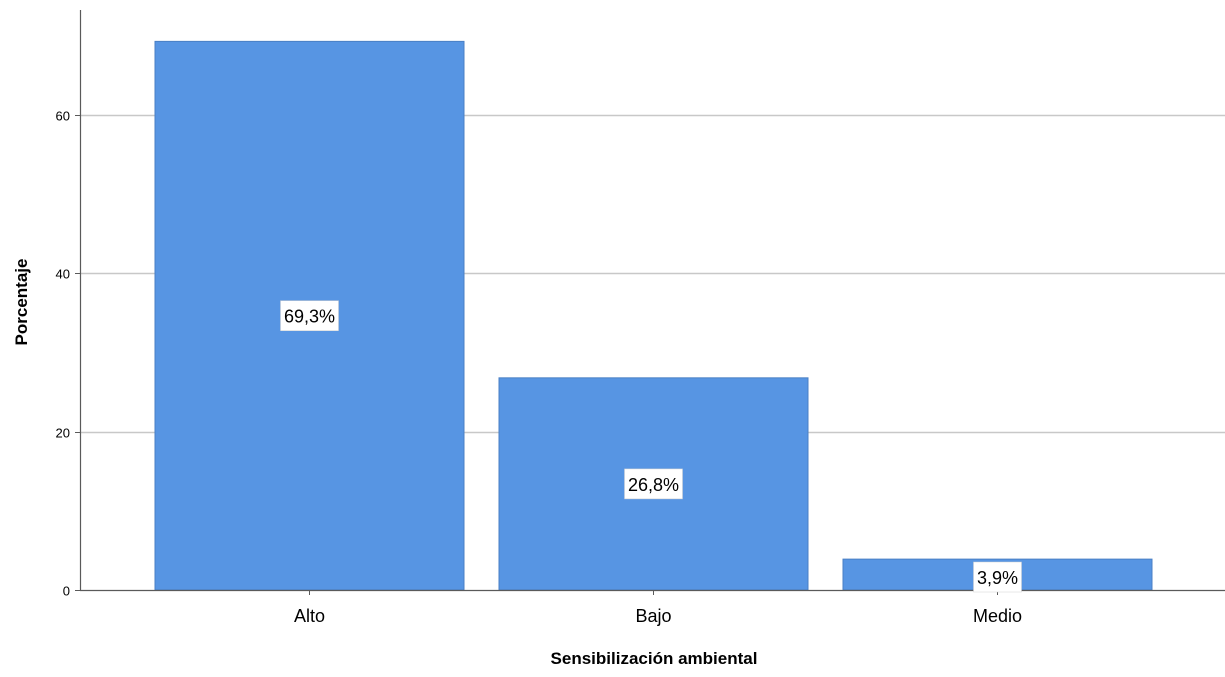 This screenshot has width=1225, height=677. What do you see at coordinates (63, 116) in the screenshot?
I see `y-tick-label: 60` at bounding box center [63, 116].